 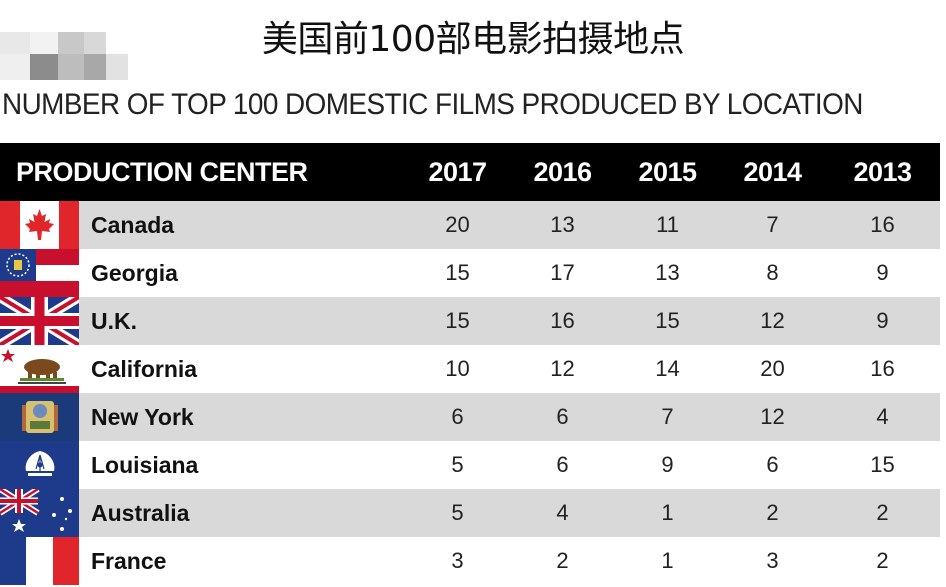 I want to click on header-year: 2017, so click(x=457, y=171).